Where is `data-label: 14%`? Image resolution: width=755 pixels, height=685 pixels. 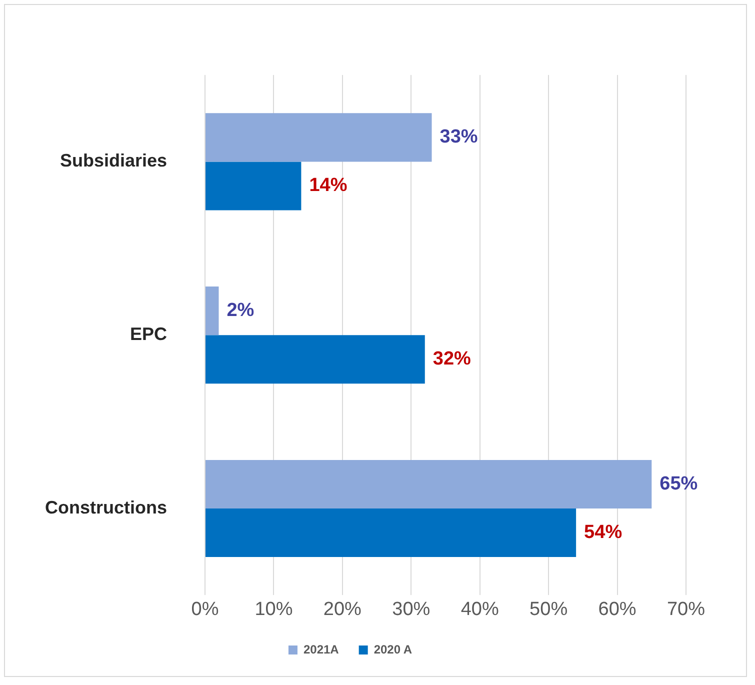 data-label: 14% is located at coordinates (328, 185).